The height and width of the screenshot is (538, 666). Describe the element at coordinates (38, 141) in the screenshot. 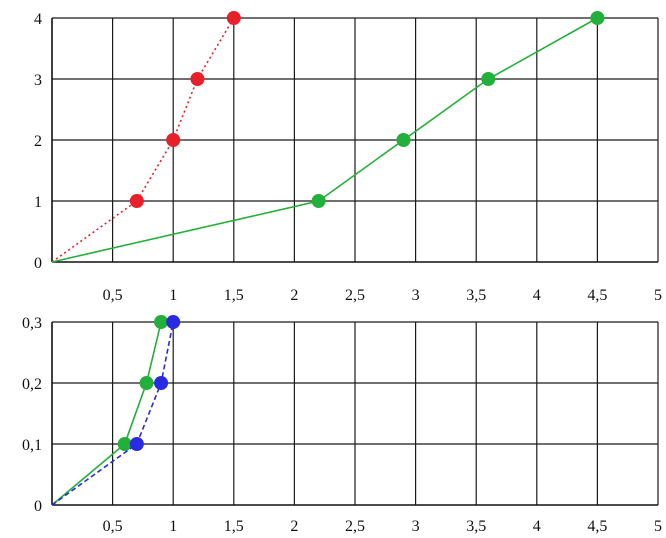

I see `y-tick-label: 2` at that location.